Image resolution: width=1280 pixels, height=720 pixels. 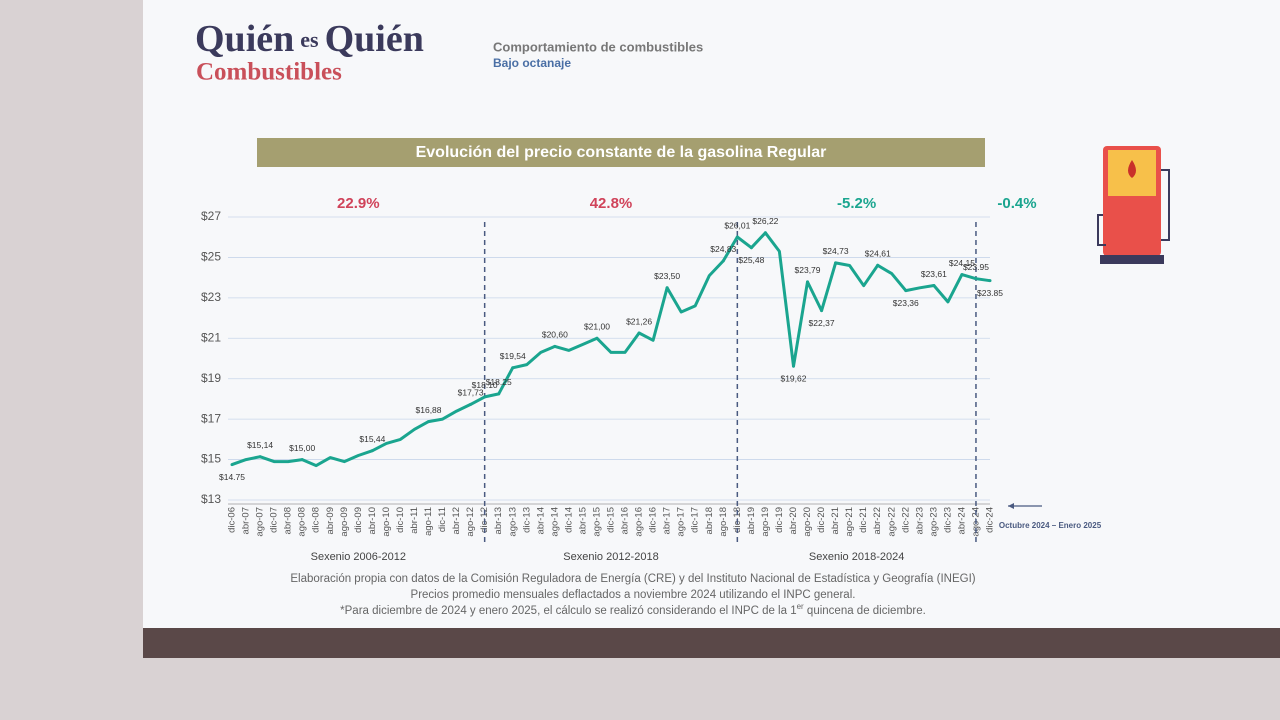 I want to click on value-label: $20,60, so click(x=555, y=335).